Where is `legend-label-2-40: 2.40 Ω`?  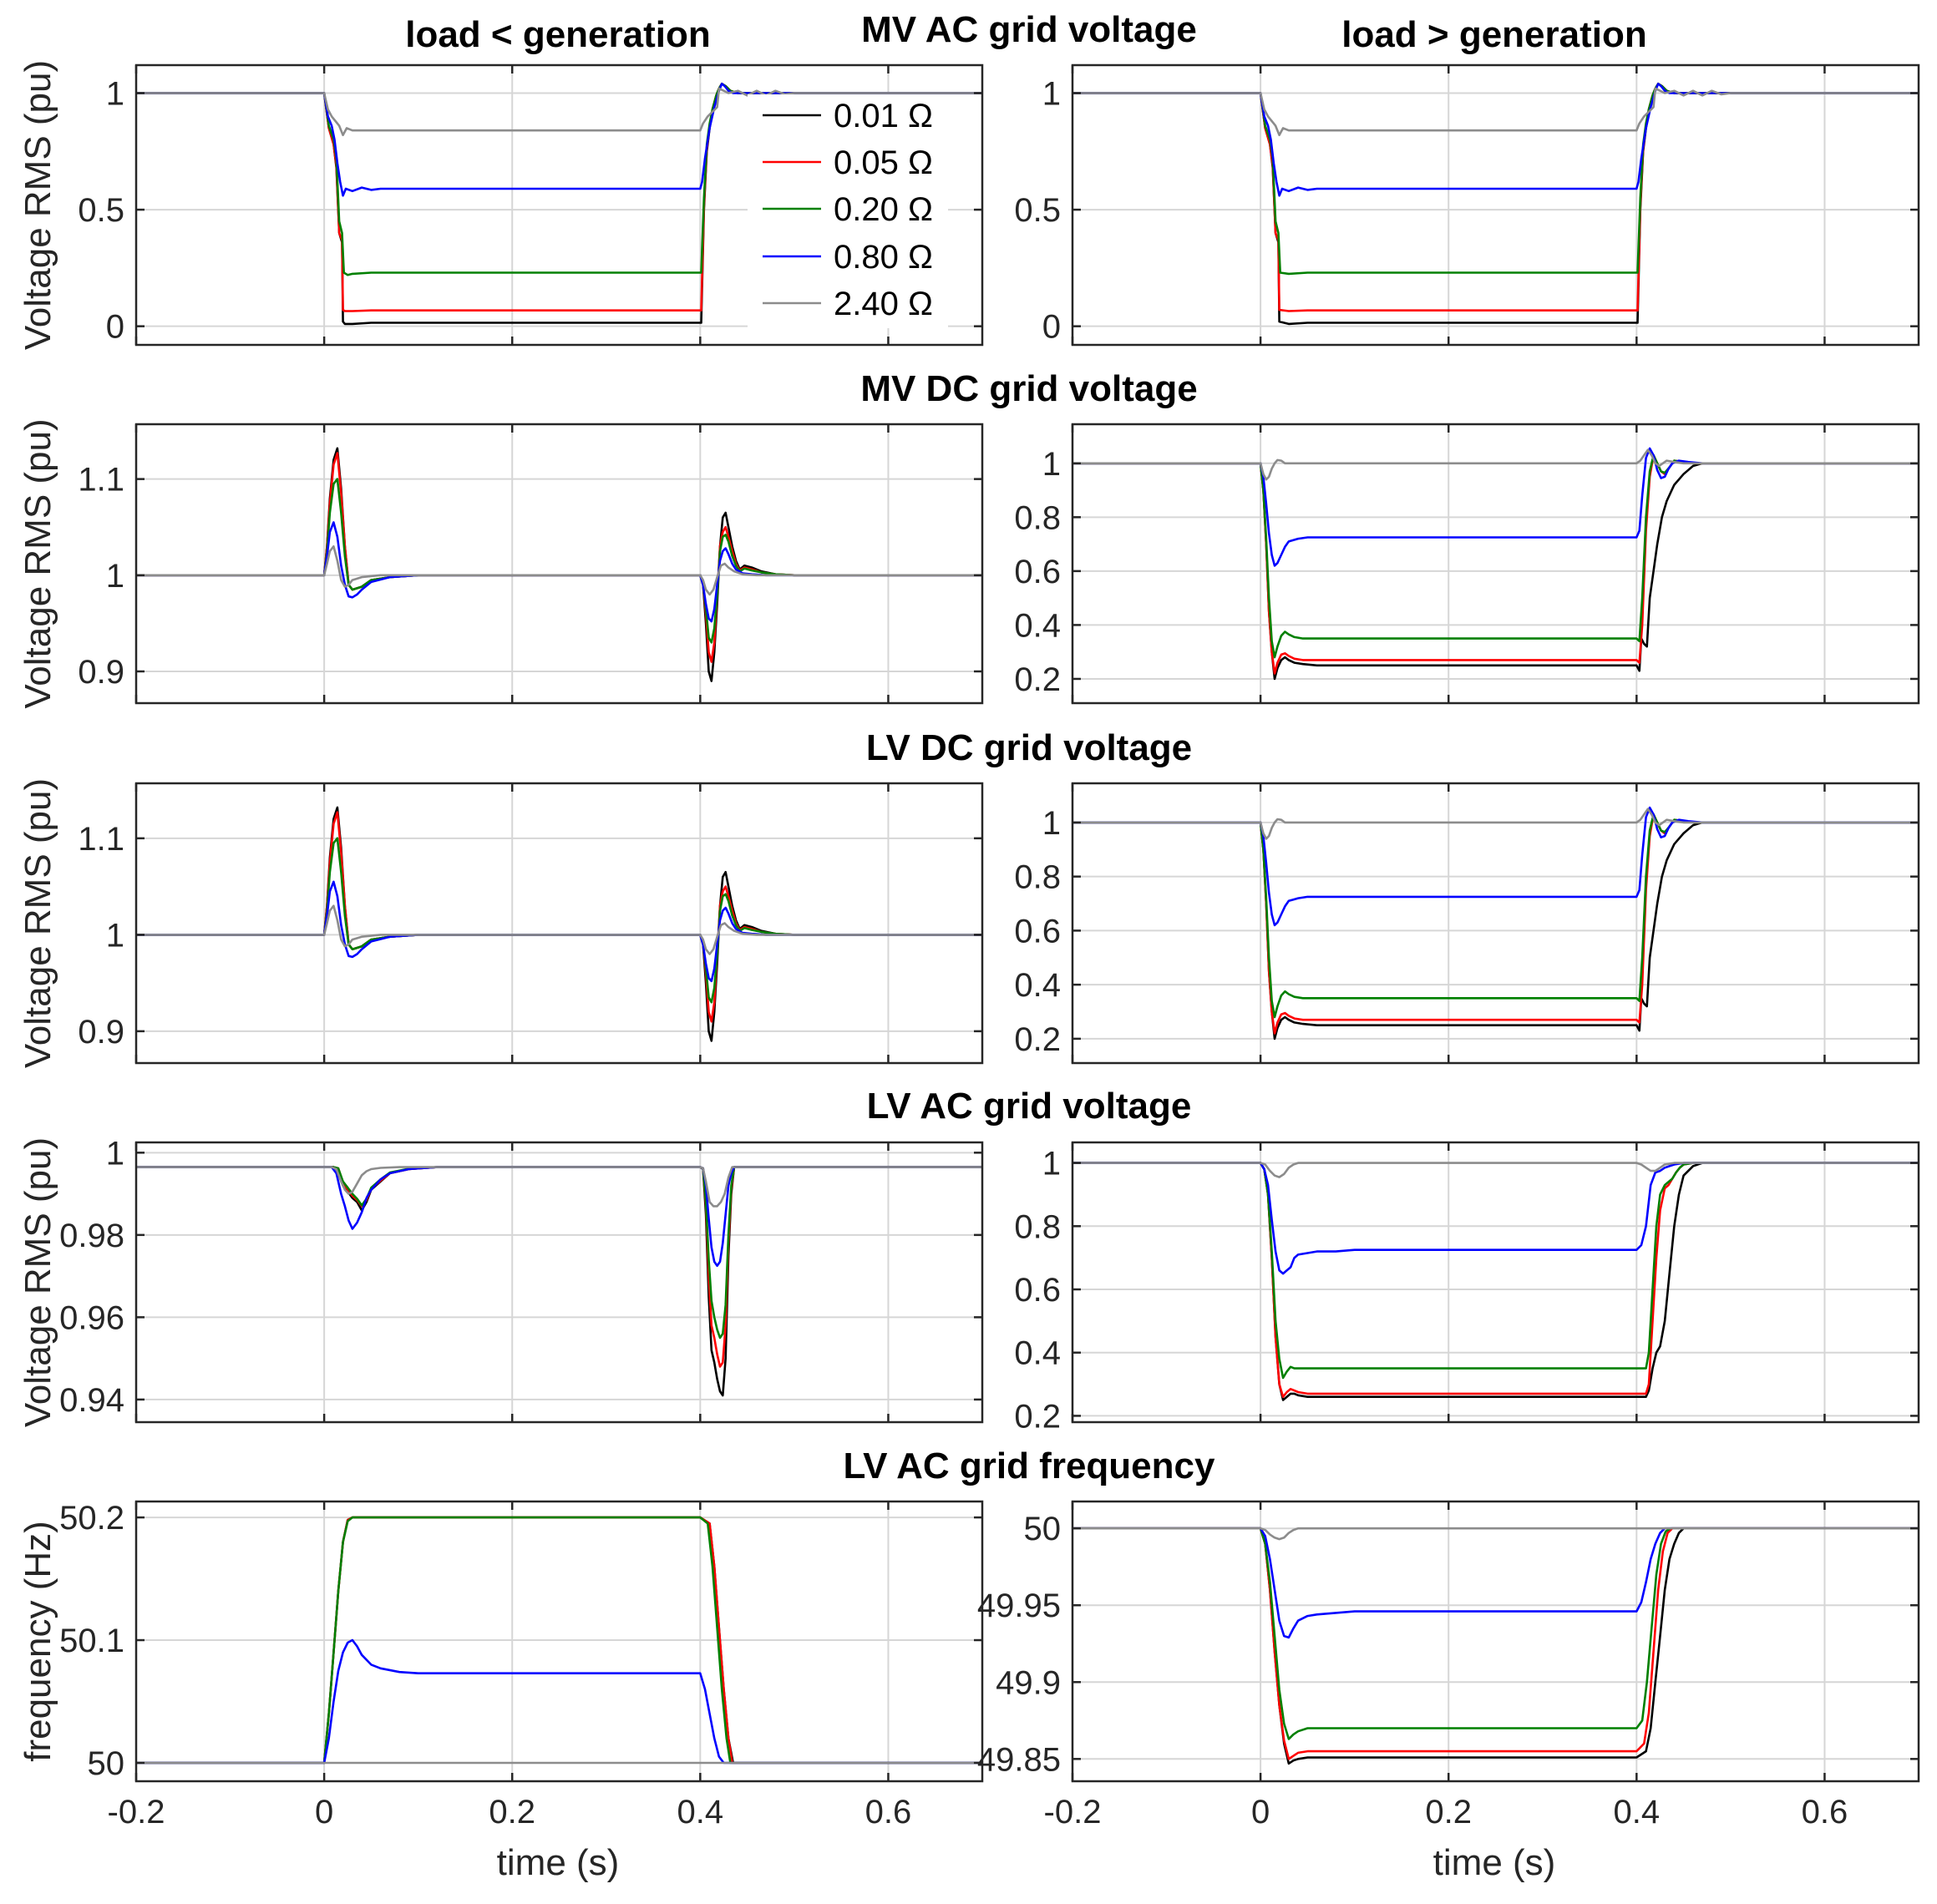 legend-label-2-40: 2.40 Ω is located at coordinates (883, 304).